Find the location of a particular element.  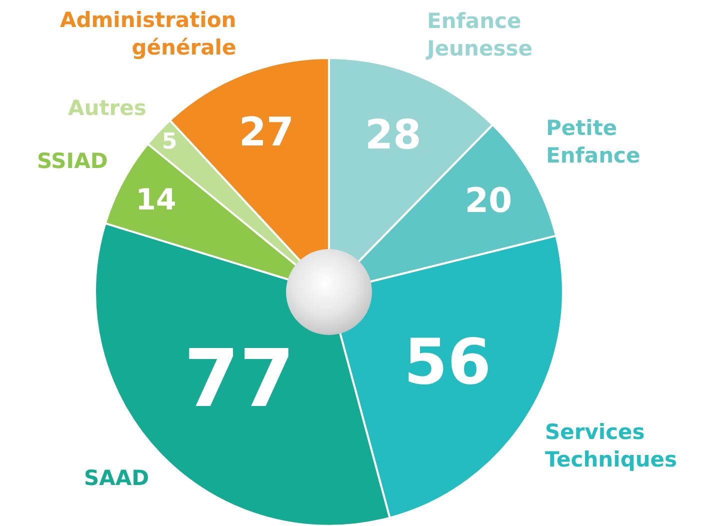

data-label: 27 is located at coordinates (266, 132).